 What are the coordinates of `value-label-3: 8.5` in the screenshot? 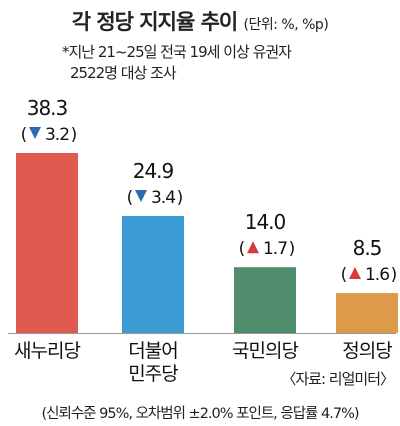 It's located at (367, 248).